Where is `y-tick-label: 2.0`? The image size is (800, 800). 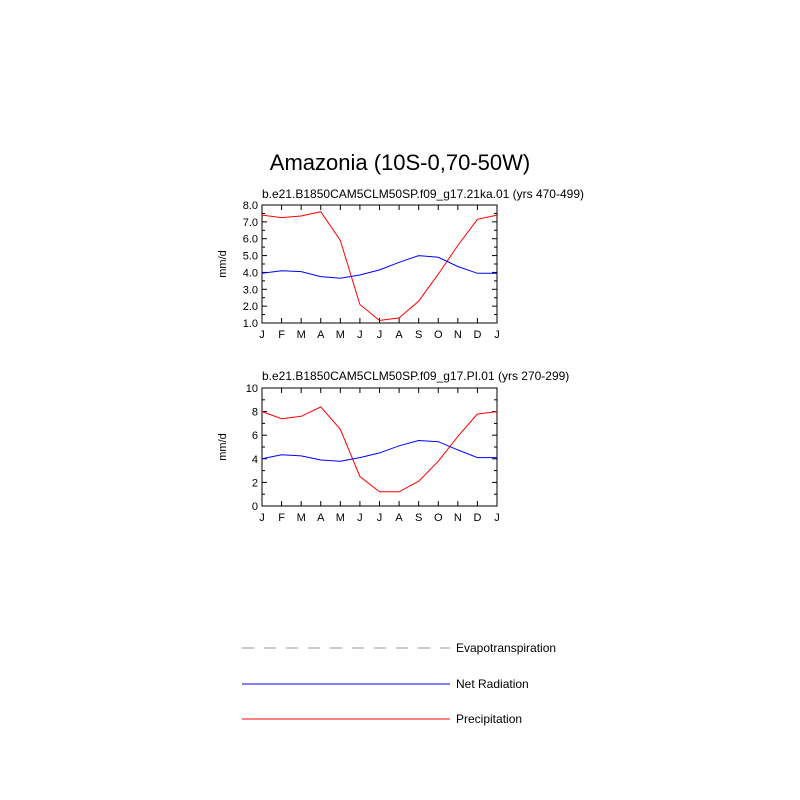
y-tick-label: 2.0 is located at coordinates (250, 307).